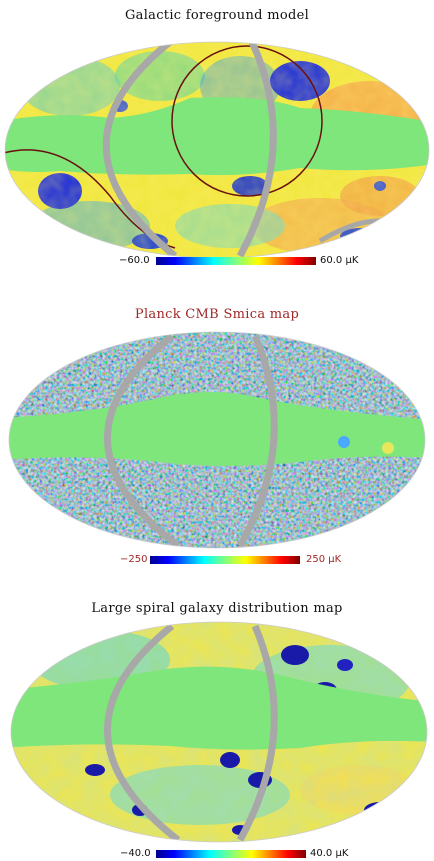 This screenshot has width=434, height=861. What do you see at coordinates (217, 314) in the screenshot?
I see `panel-2-title: Planck CMB Smica map` at bounding box center [217, 314].